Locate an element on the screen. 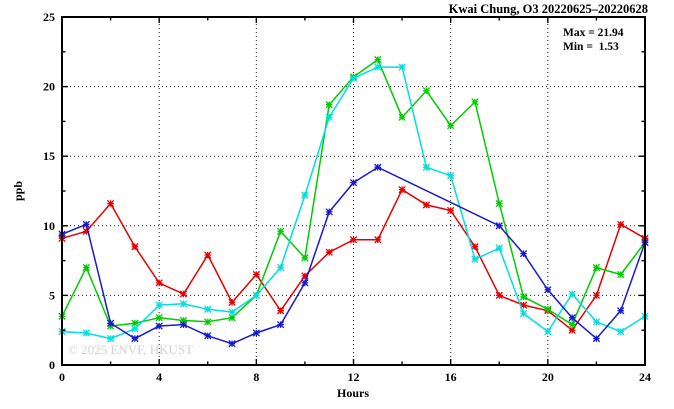 The width and height of the screenshot is (674, 409). x-tick-label: 12 is located at coordinates (354, 377).